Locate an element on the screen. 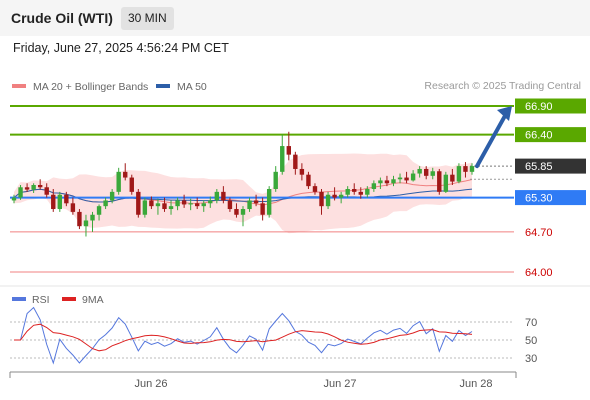 The height and width of the screenshot is (400, 590). level-label-66.40: 66.40 is located at coordinates (539, 136).